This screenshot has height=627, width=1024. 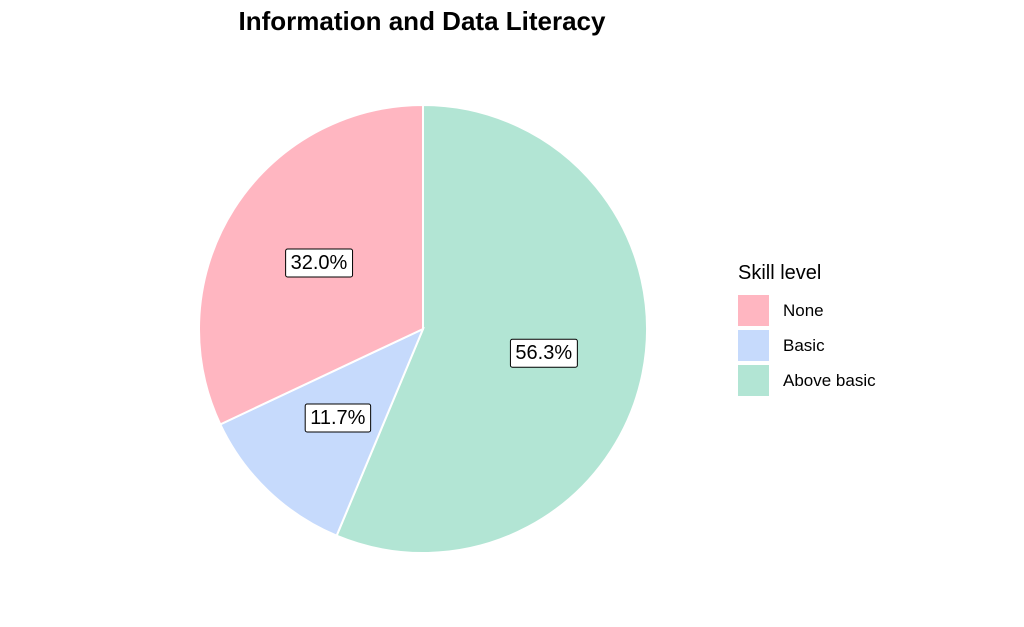 I want to click on chart-title: Information and Data Literacy, so click(x=422, y=21).